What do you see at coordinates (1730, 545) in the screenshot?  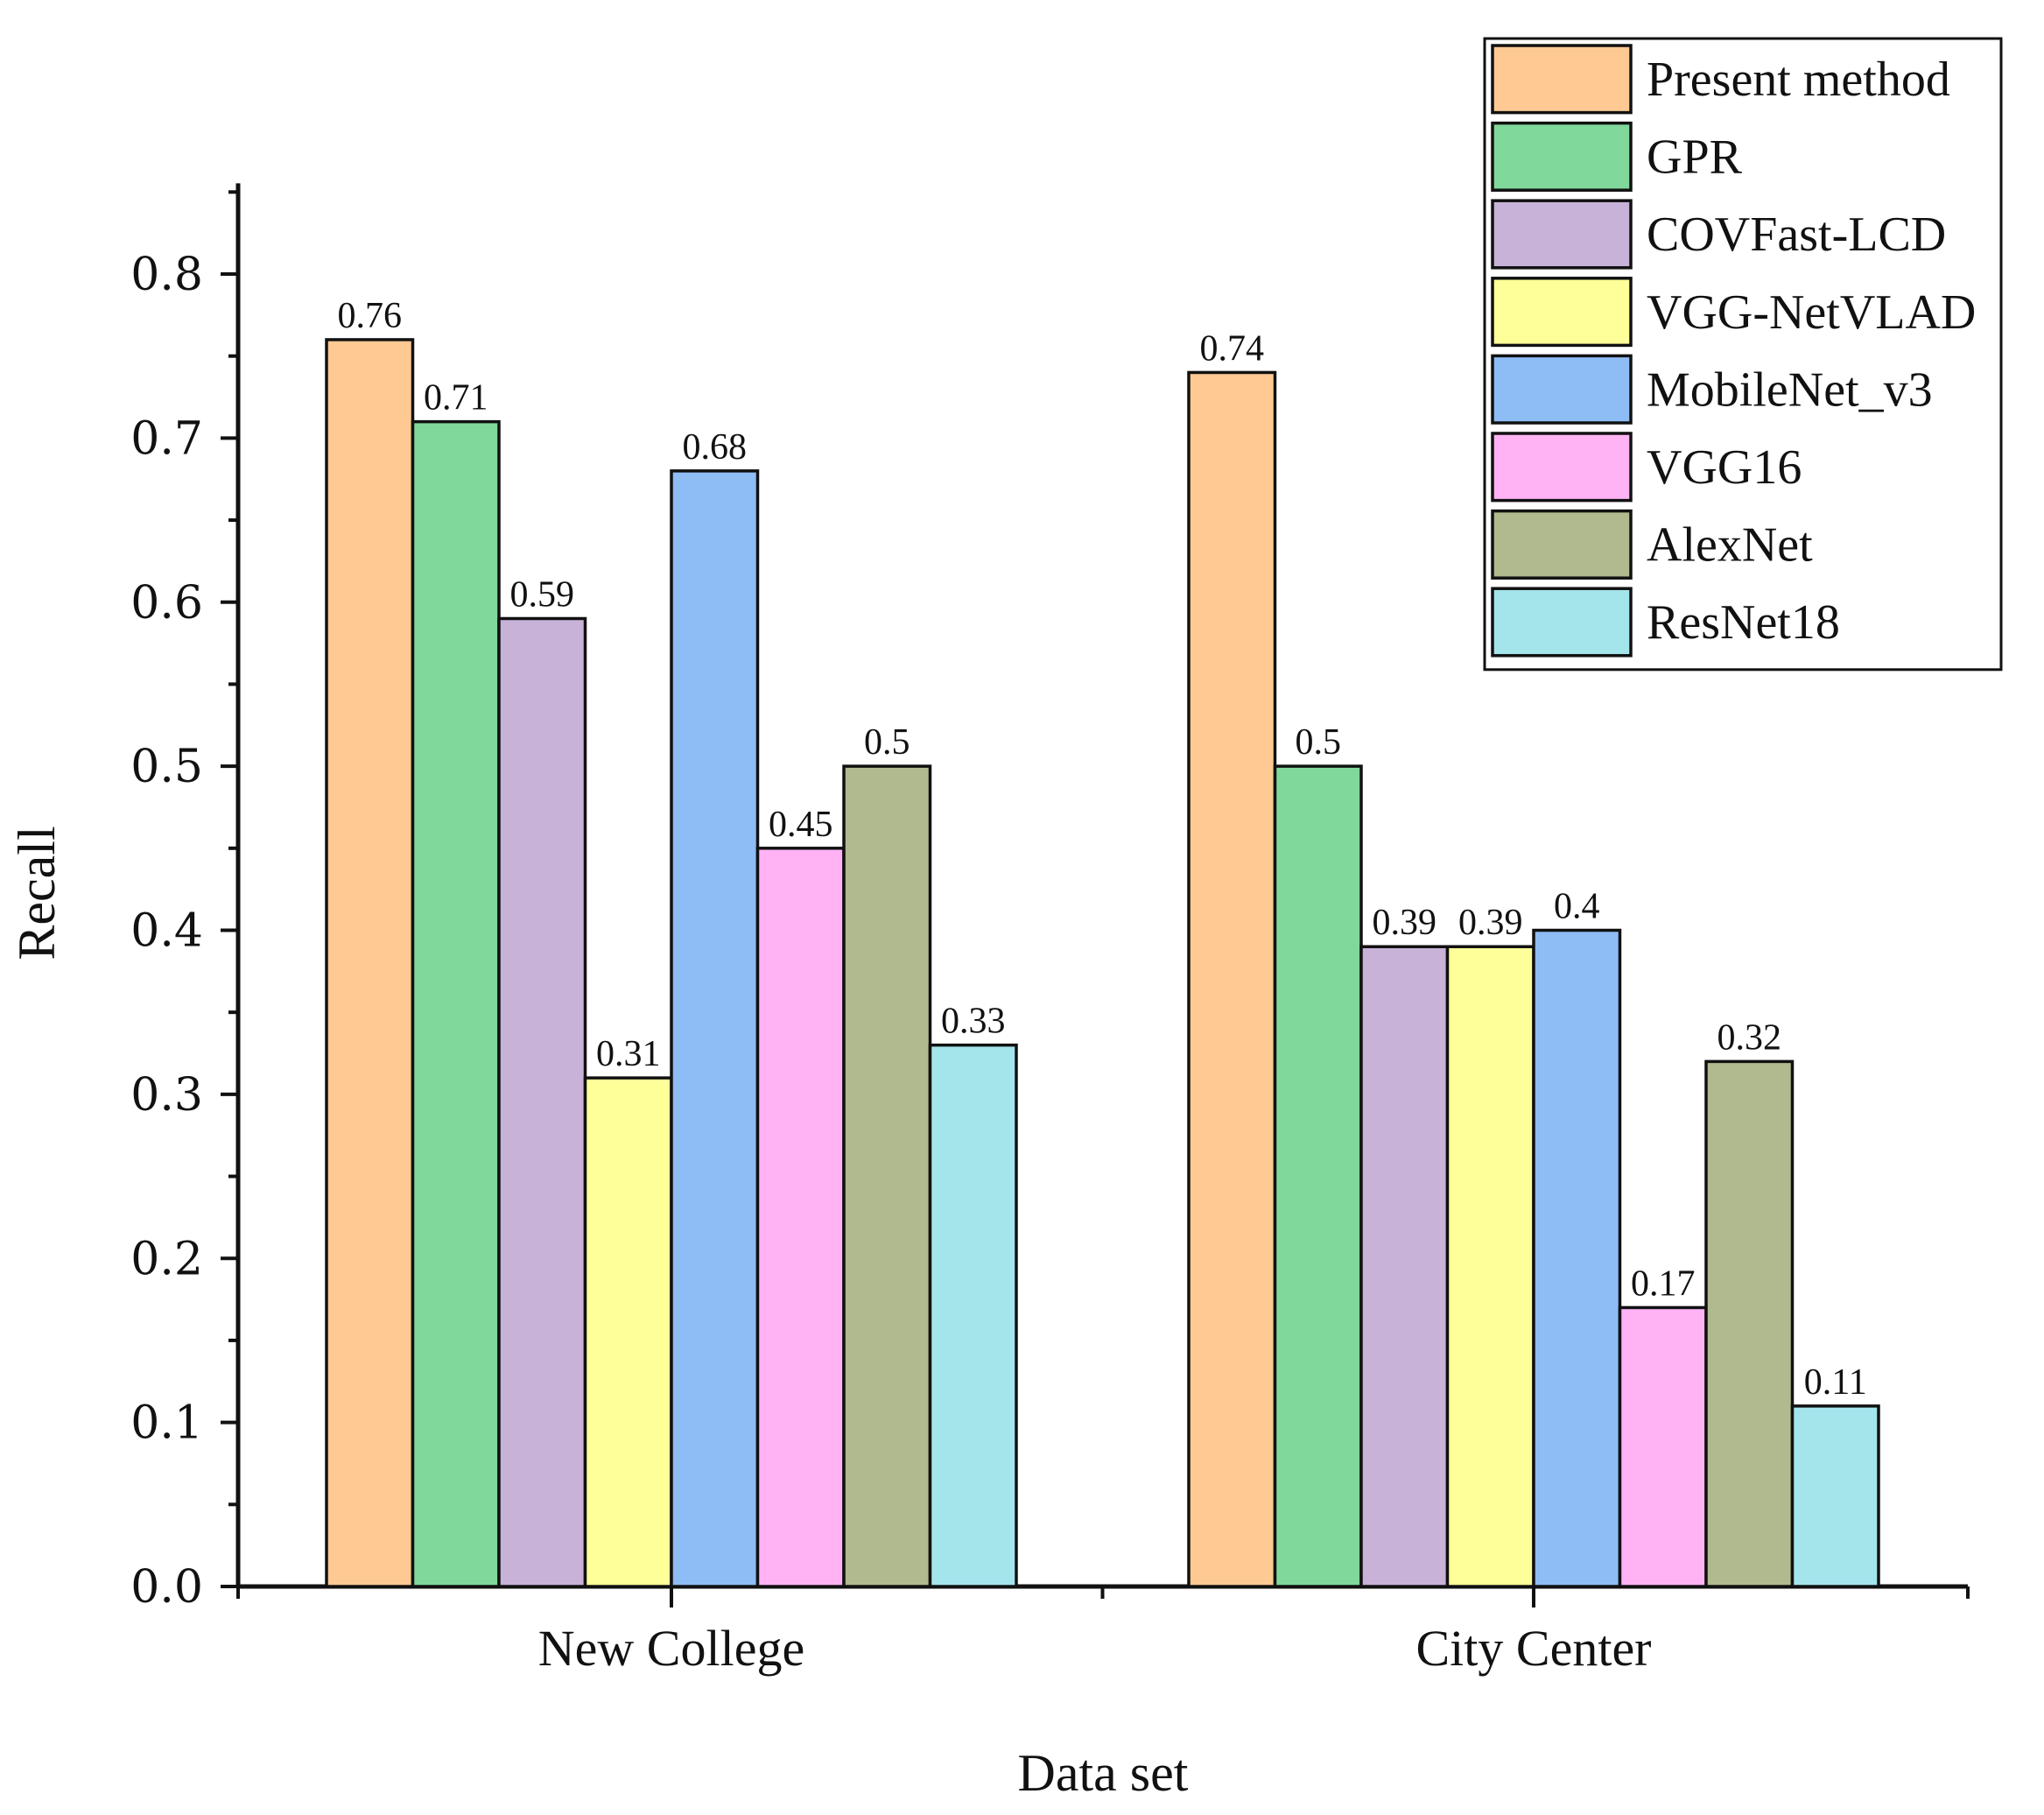 I see `legend-label: AlexNet` at bounding box center [1730, 545].